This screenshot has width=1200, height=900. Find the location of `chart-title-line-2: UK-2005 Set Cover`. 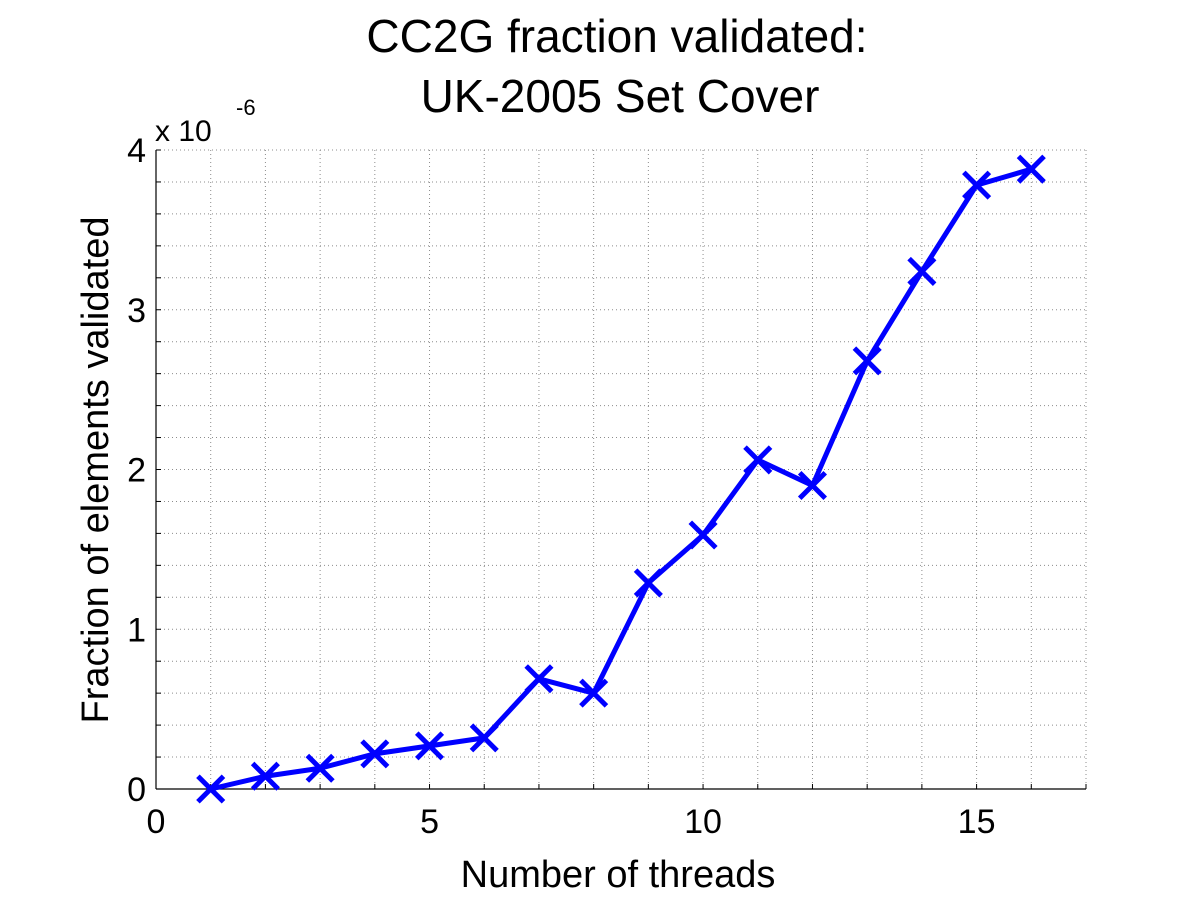

chart-title-line-2: UK-2005 Set Cover is located at coordinates (620, 96).